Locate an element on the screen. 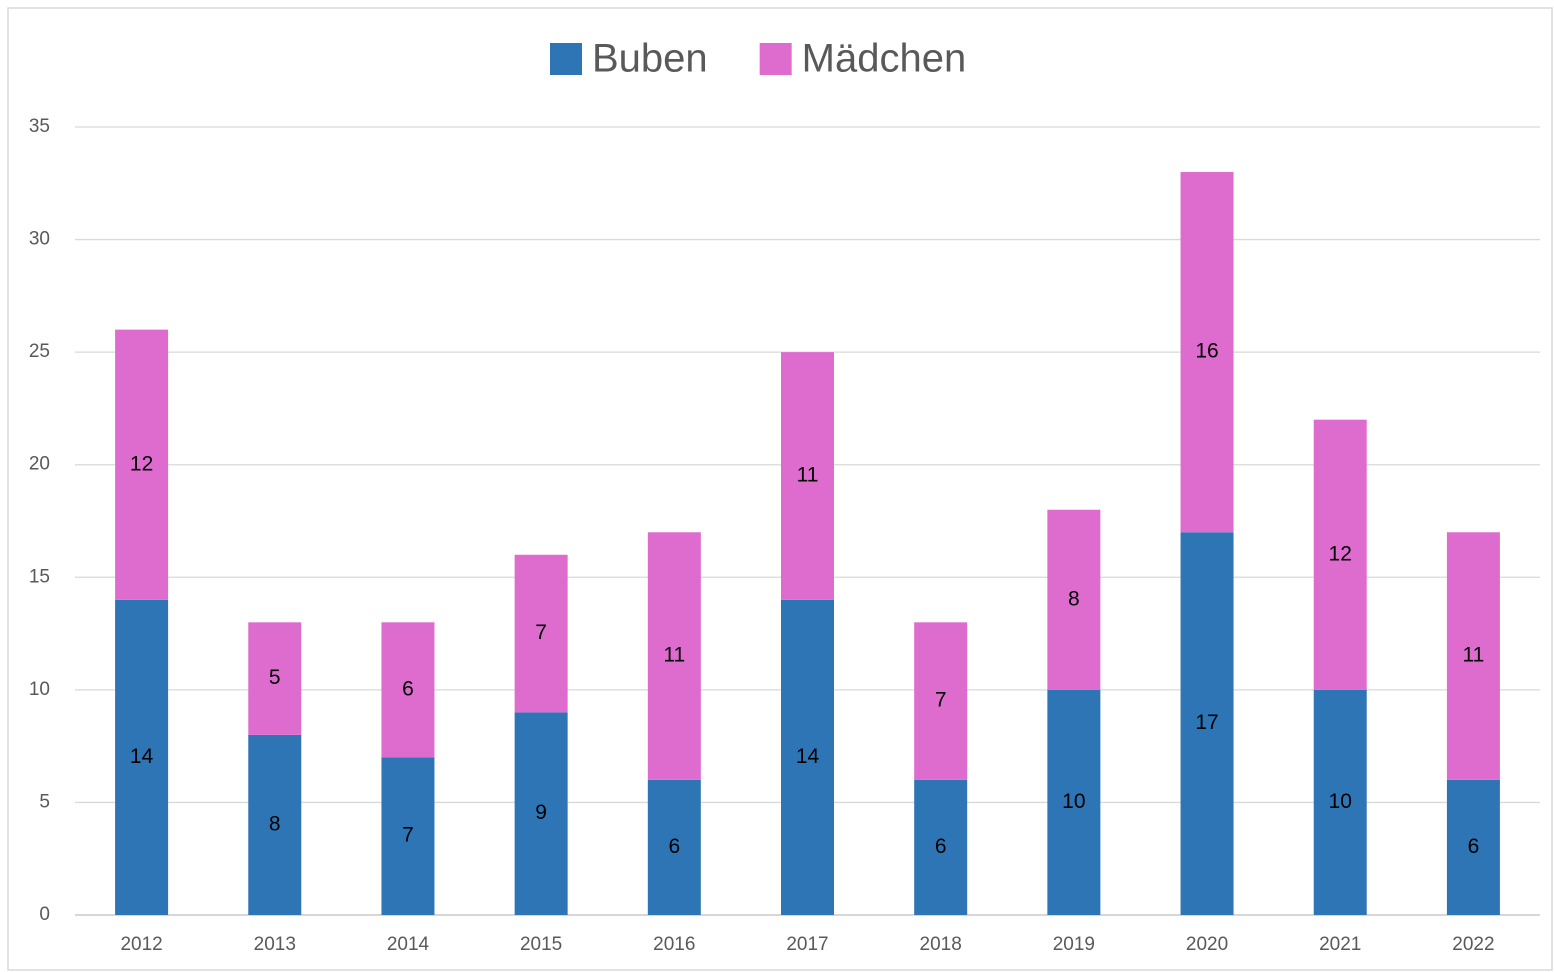 The height and width of the screenshot is (972, 1554). data-label: 16 is located at coordinates (1206, 351).